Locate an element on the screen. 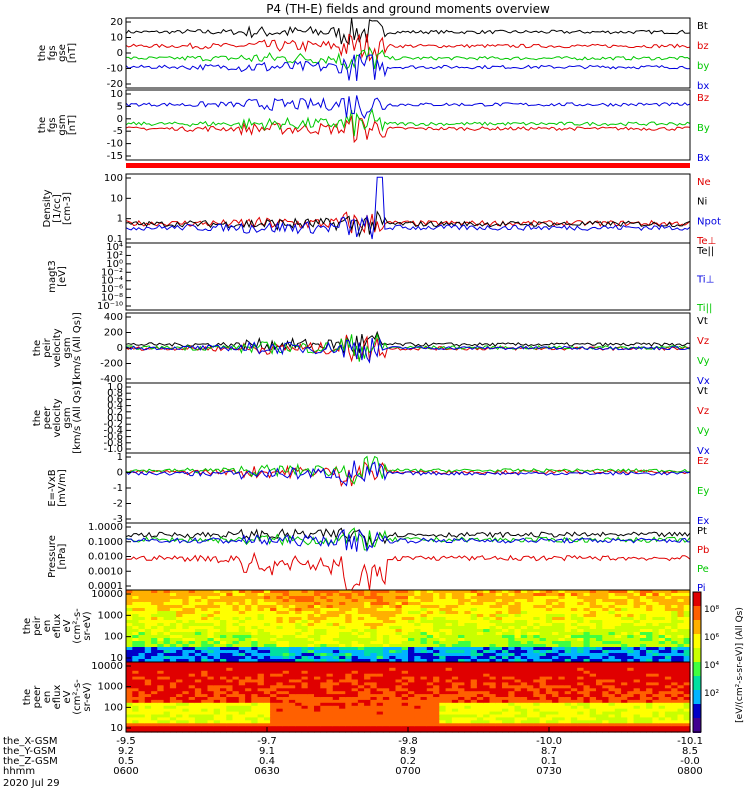  y-axis-label: the is located at coordinates (37, 418).